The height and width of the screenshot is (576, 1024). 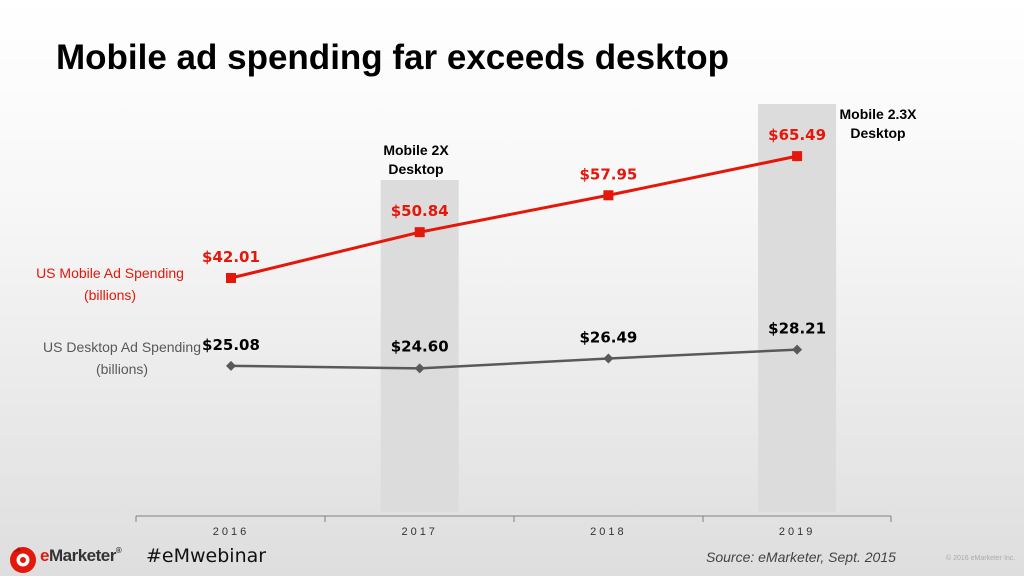 What do you see at coordinates (797, 349) in the screenshot?
I see `data-point-desktop-2019` at bounding box center [797, 349].